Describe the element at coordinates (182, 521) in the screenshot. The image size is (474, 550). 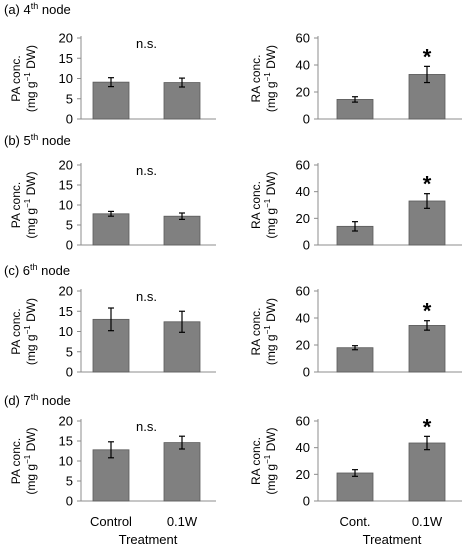
I see `x-tick-left-treated: 0.1W` at that location.